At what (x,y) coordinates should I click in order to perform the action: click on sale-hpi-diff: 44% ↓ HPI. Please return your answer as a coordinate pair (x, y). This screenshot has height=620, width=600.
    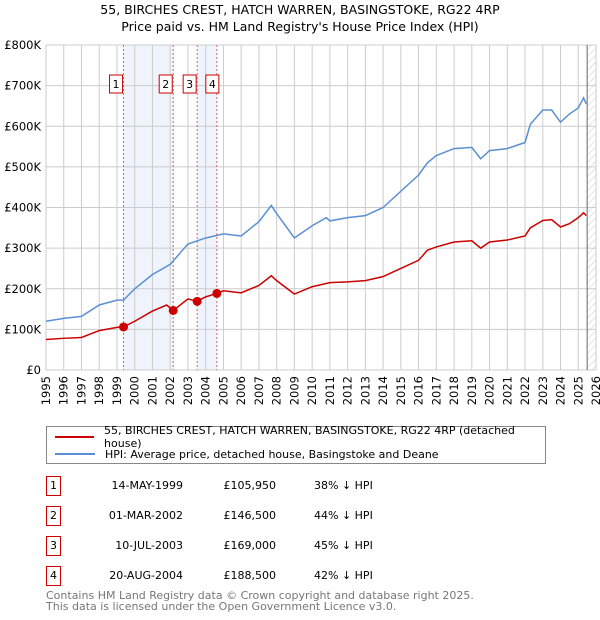
    Looking at the image, I should click on (343, 515).